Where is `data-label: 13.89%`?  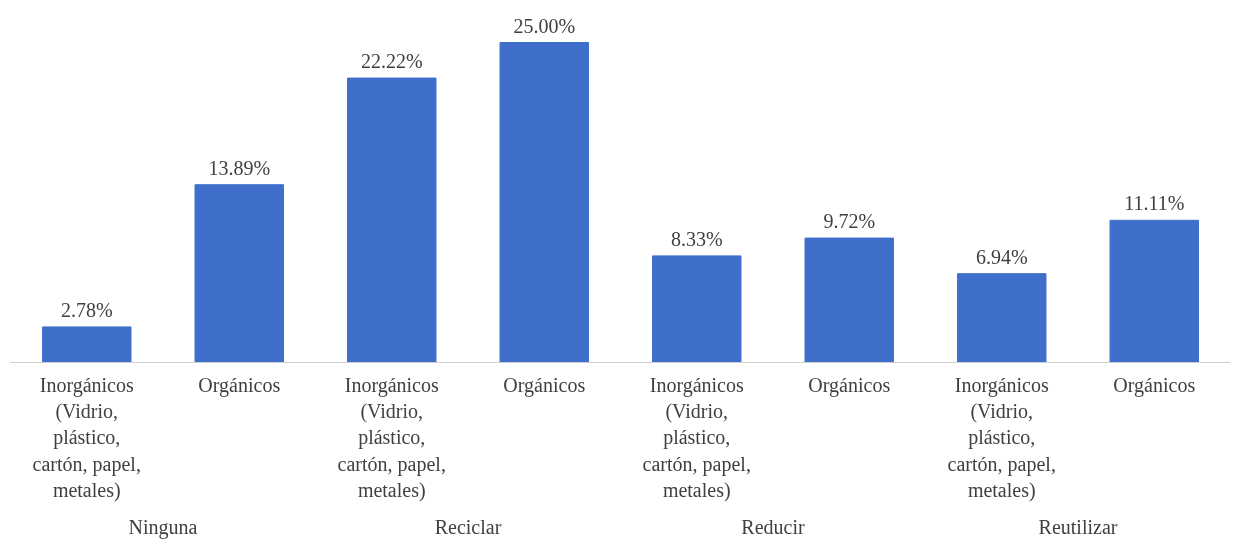 data-label: 13.89% is located at coordinates (239, 167).